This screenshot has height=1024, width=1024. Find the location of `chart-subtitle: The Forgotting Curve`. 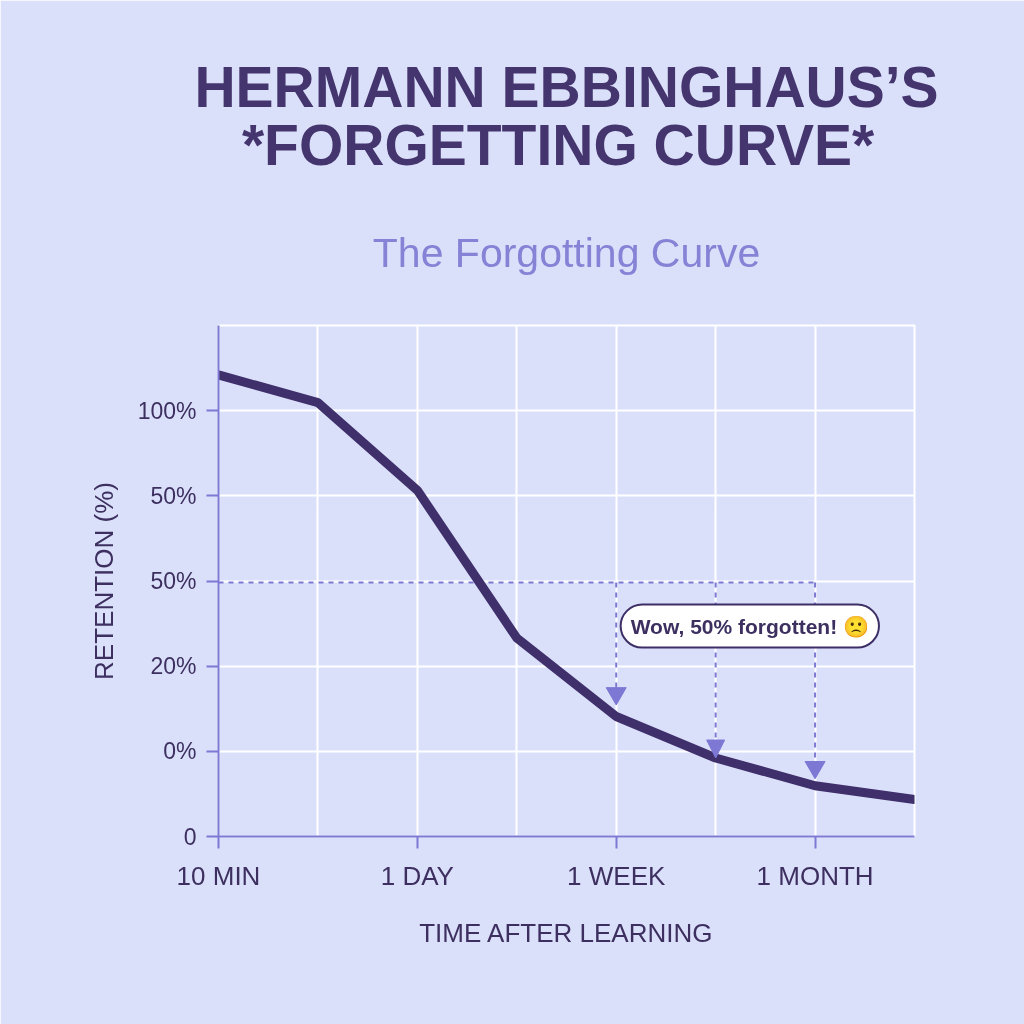

chart-subtitle: The Forgotting Curve is located at coordinates (566, 252).